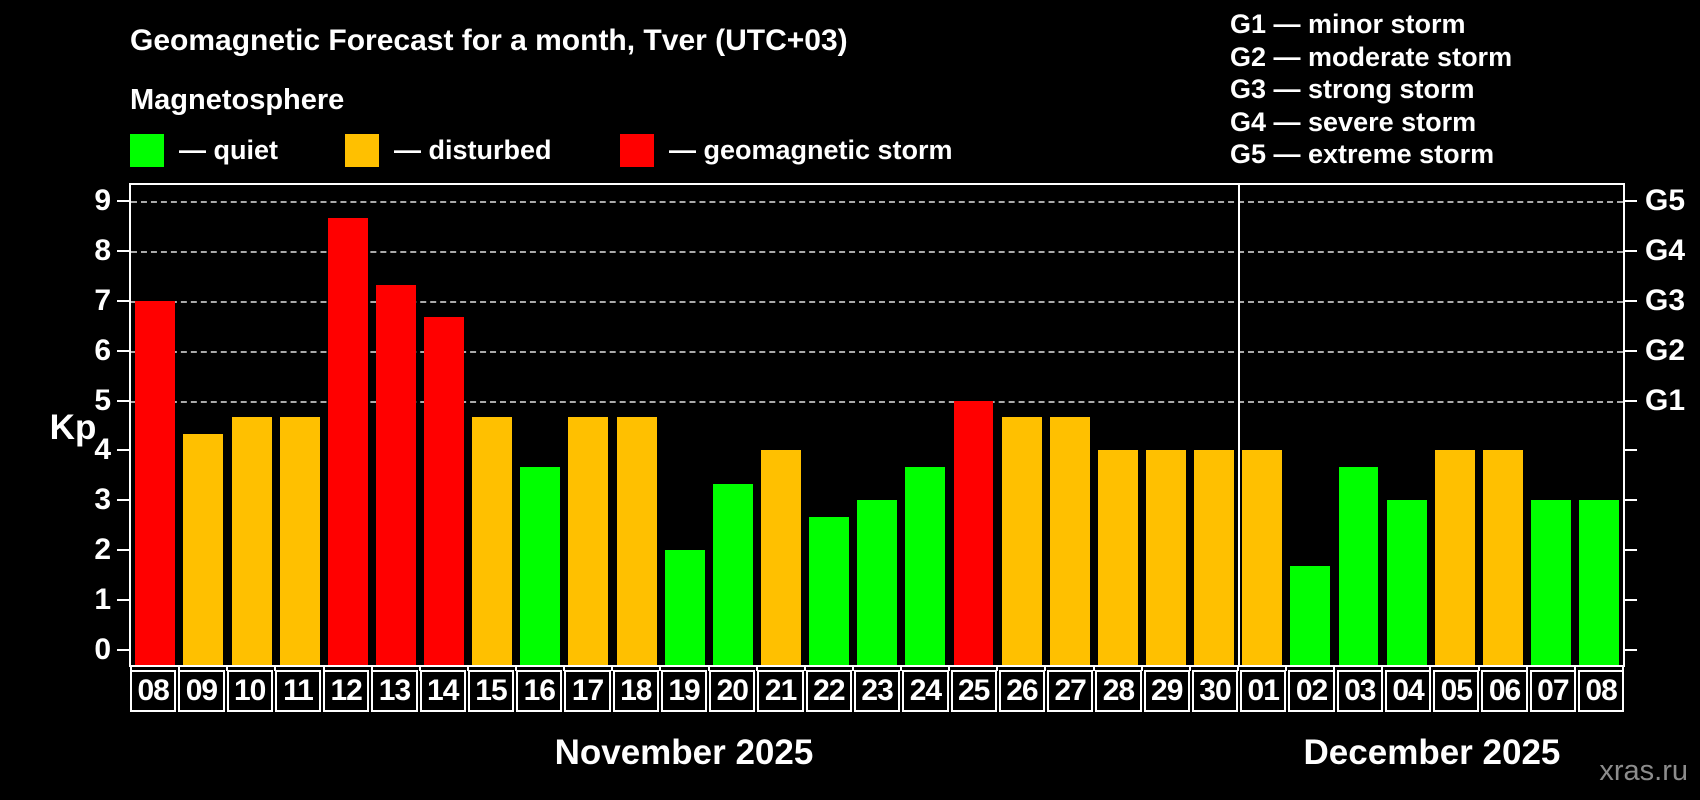  Describe the element at coordinates (102, 599) in the screenshot. I see `y-axis-label: 1` at that location.